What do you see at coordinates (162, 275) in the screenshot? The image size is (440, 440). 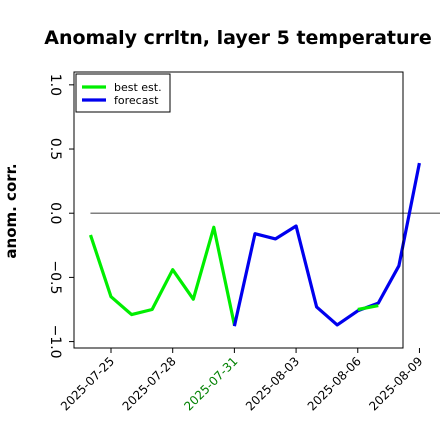 I see `series-line-best-est` at bounding box center [162, 275].